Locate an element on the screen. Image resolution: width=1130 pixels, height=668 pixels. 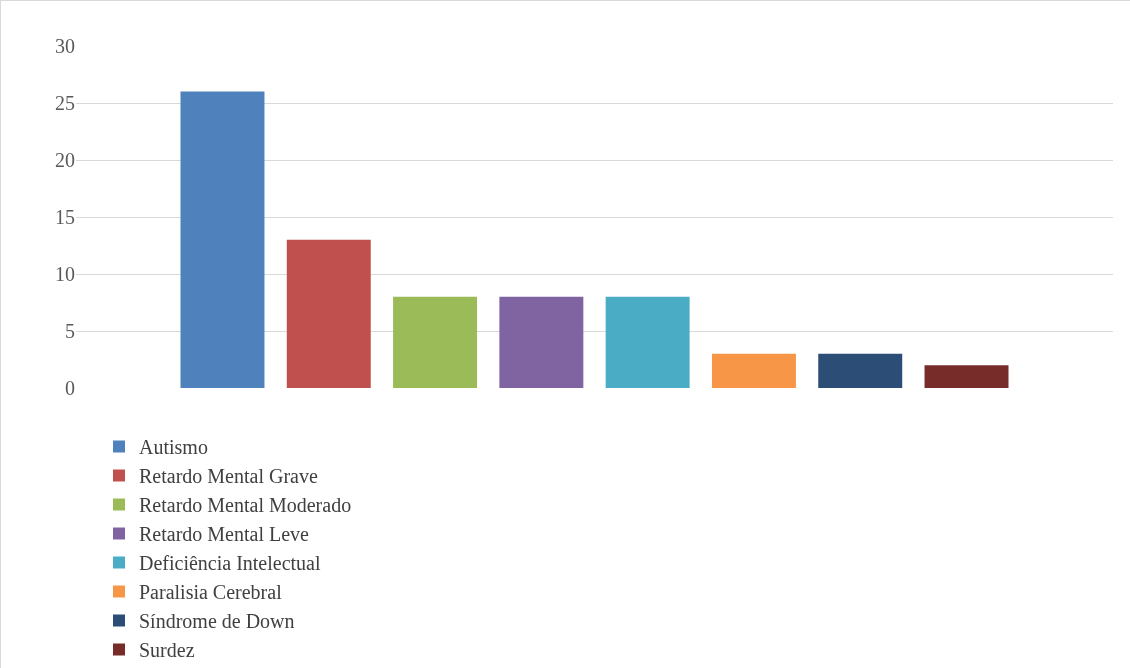
y-tick-label: 25 is located at coordinates (65, 103).